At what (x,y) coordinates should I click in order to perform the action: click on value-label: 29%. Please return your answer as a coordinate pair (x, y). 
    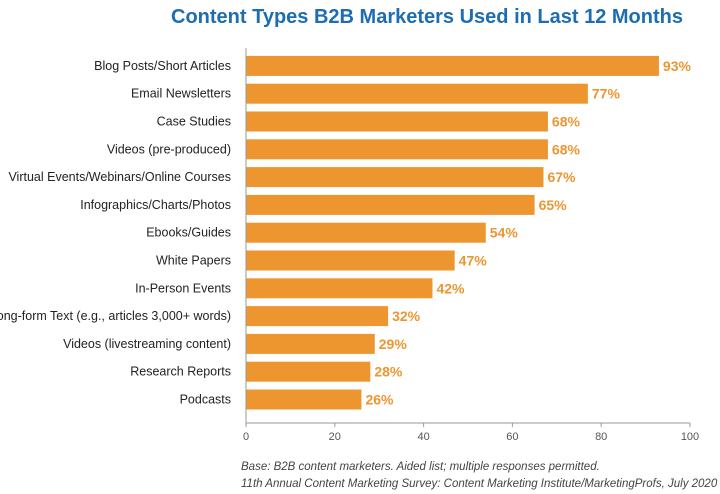
    Looking at the image, I should click on (393, 344).